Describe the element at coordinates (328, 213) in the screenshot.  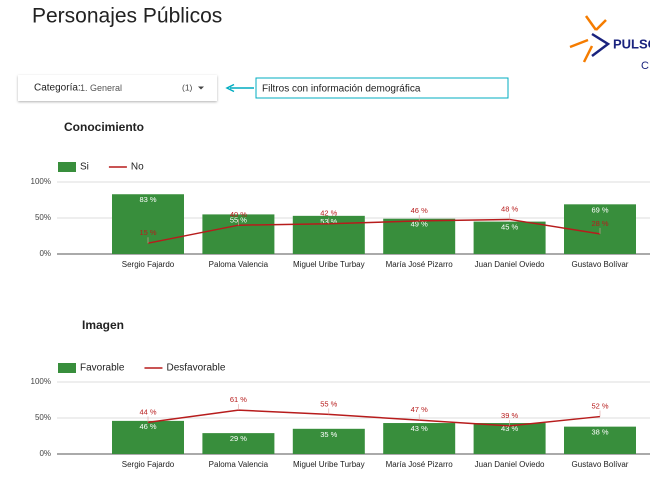
I see `line-value-label: 42 %` at that location.